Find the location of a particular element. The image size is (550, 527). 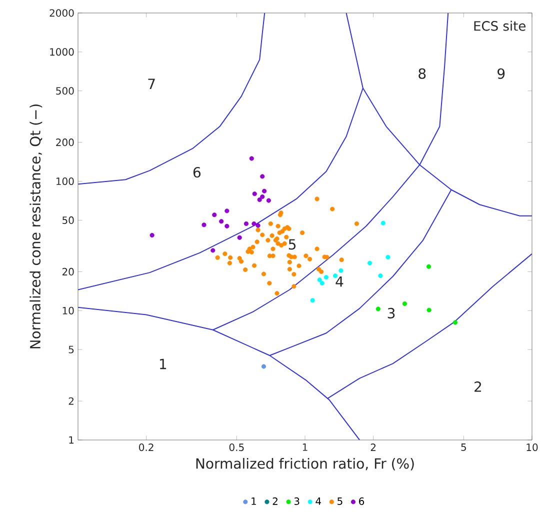

x-tick-label: 10 is located at coordinates (532, 448).